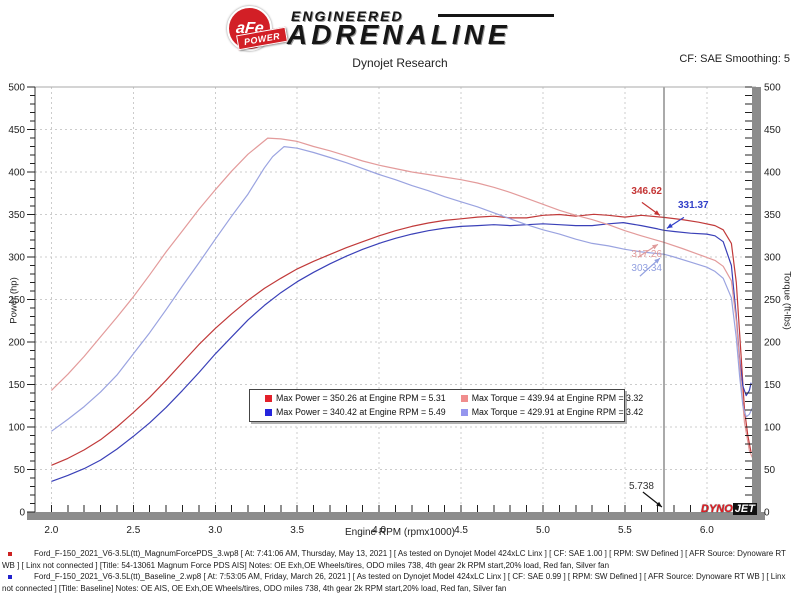 The width and height of the screenshot is (800, 600). What do you see at coordinates (16, 385) in the screenshot?
I see `left-tick-label: 150` at bounding box center [16, 385].